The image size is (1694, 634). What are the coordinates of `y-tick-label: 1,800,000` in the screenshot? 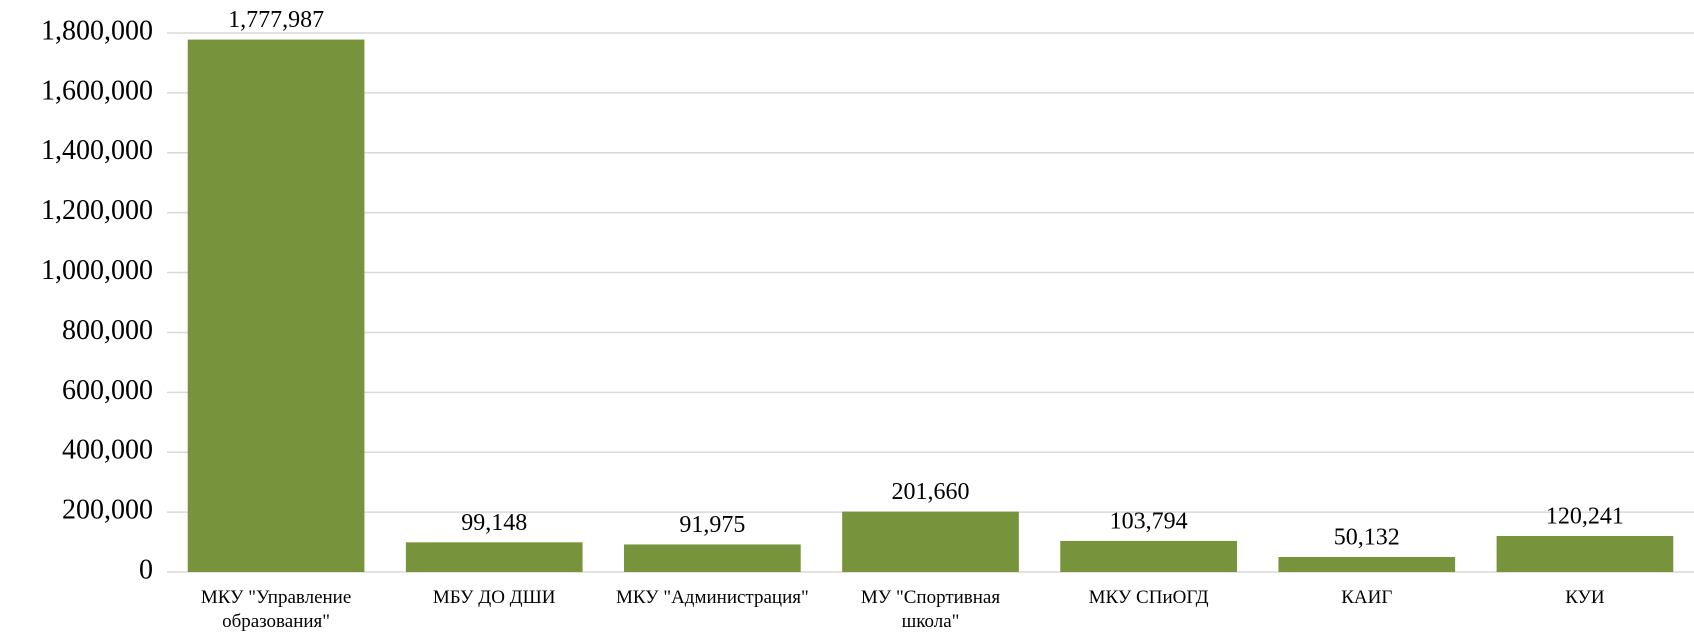 It's located at (97, 30).